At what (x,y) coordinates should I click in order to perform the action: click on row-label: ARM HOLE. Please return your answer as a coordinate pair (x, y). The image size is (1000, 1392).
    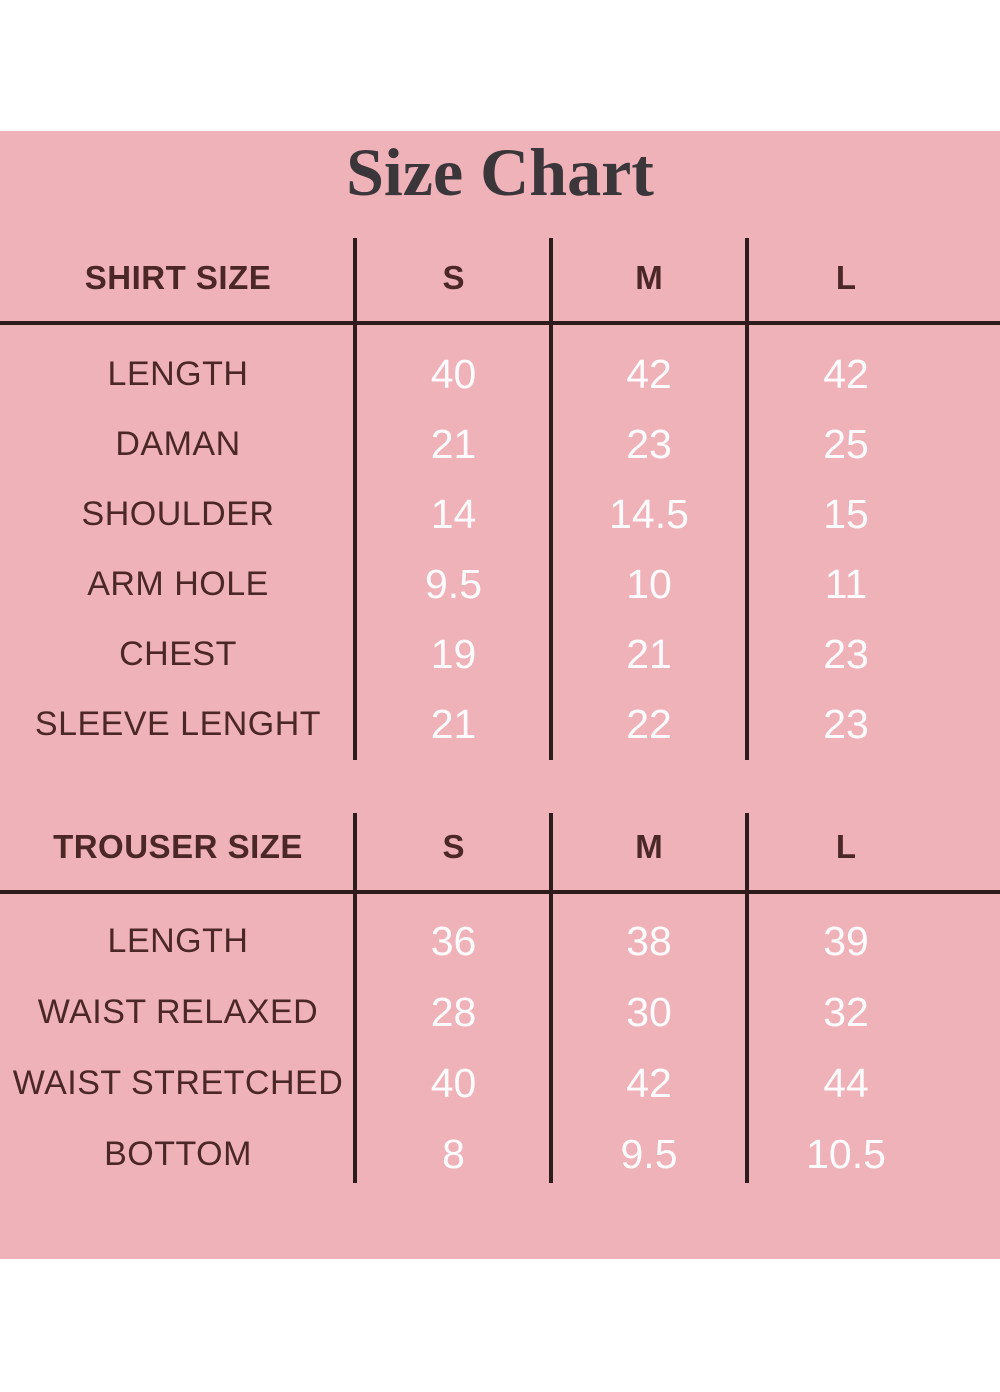
    Looking at the image, I should click on (178, 584).